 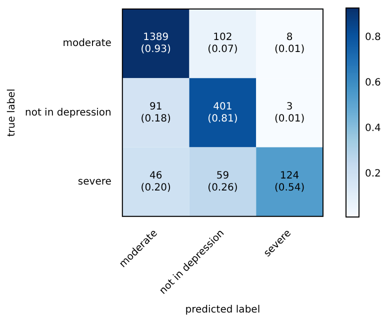 I want to click on data-label: 3 (0.01), so click(x=289, y=112).